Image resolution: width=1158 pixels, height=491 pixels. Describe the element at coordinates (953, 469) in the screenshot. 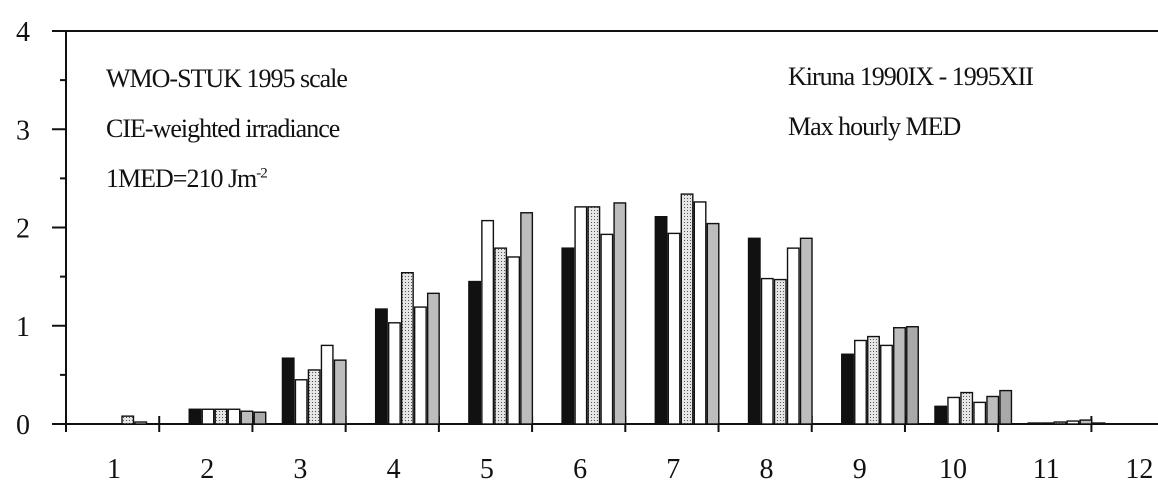

I see `x-tick-label: 10` at that location.